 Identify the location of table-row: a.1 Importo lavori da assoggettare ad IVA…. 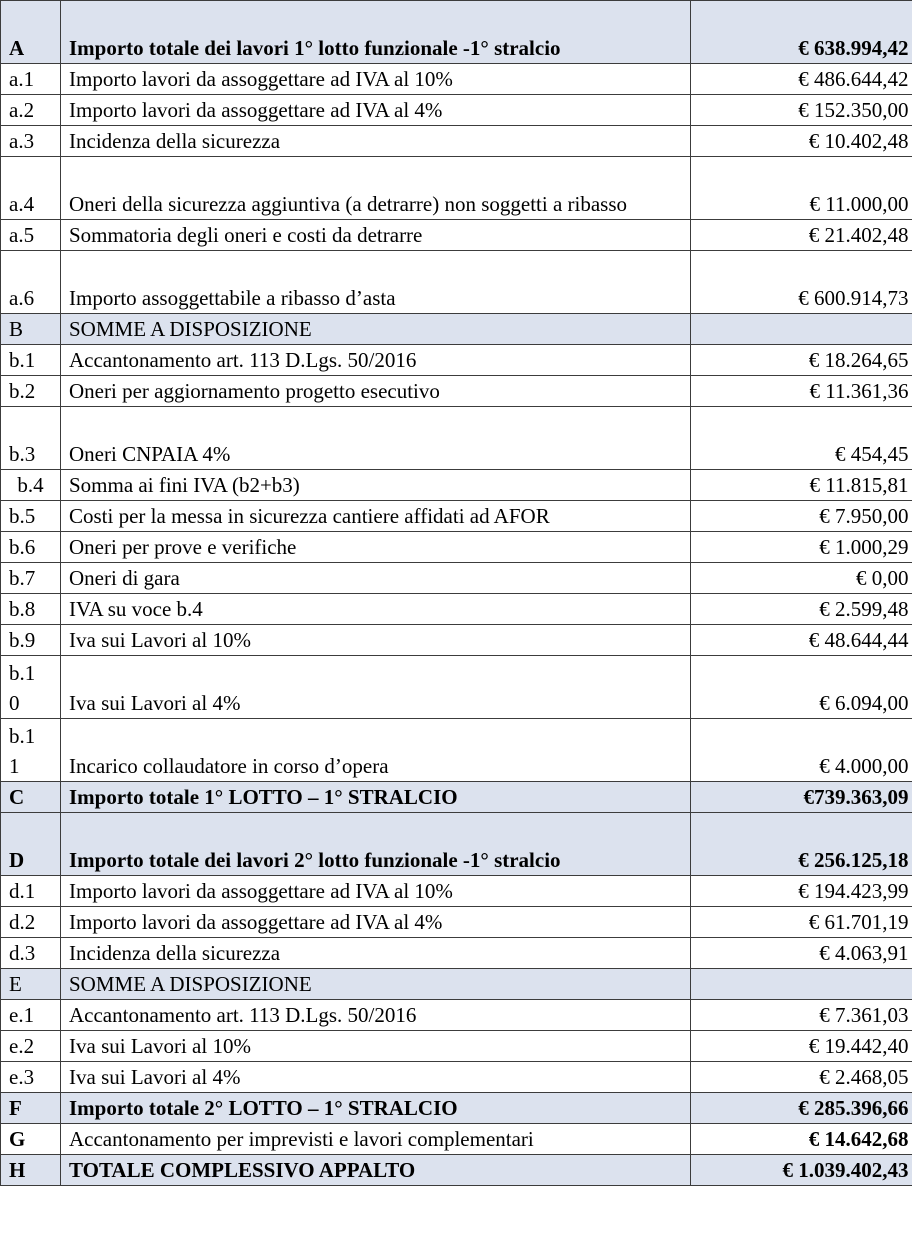
(456, 79).